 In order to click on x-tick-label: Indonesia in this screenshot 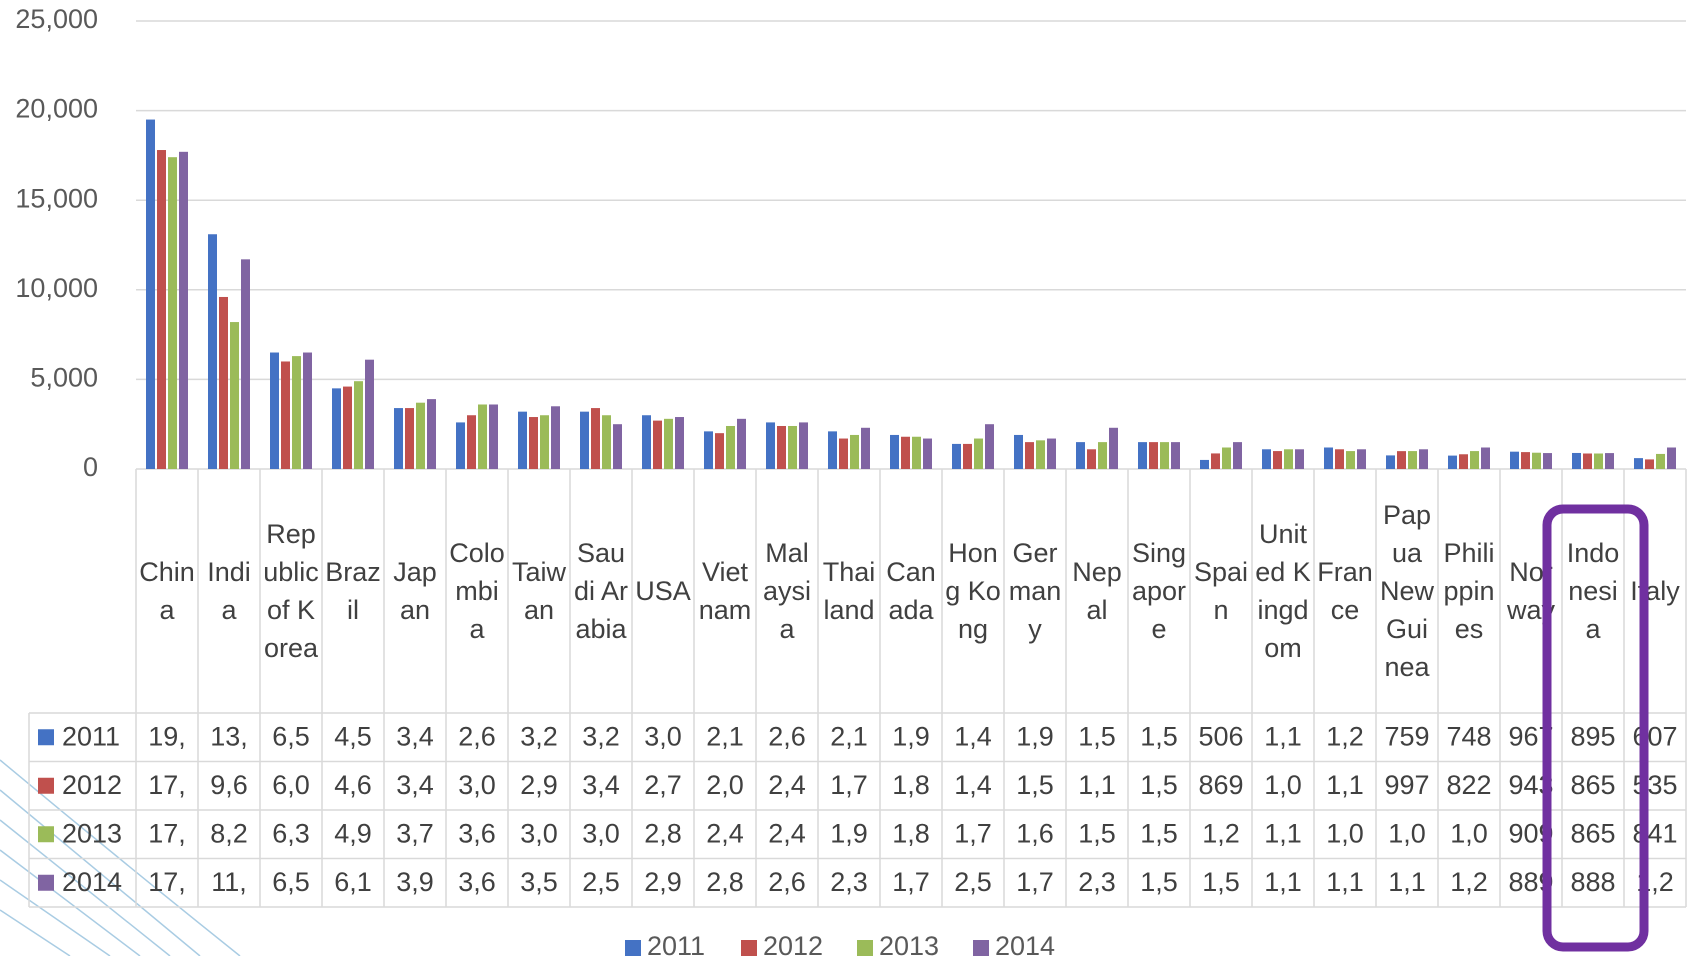, I will do `click(1593, 591)`.